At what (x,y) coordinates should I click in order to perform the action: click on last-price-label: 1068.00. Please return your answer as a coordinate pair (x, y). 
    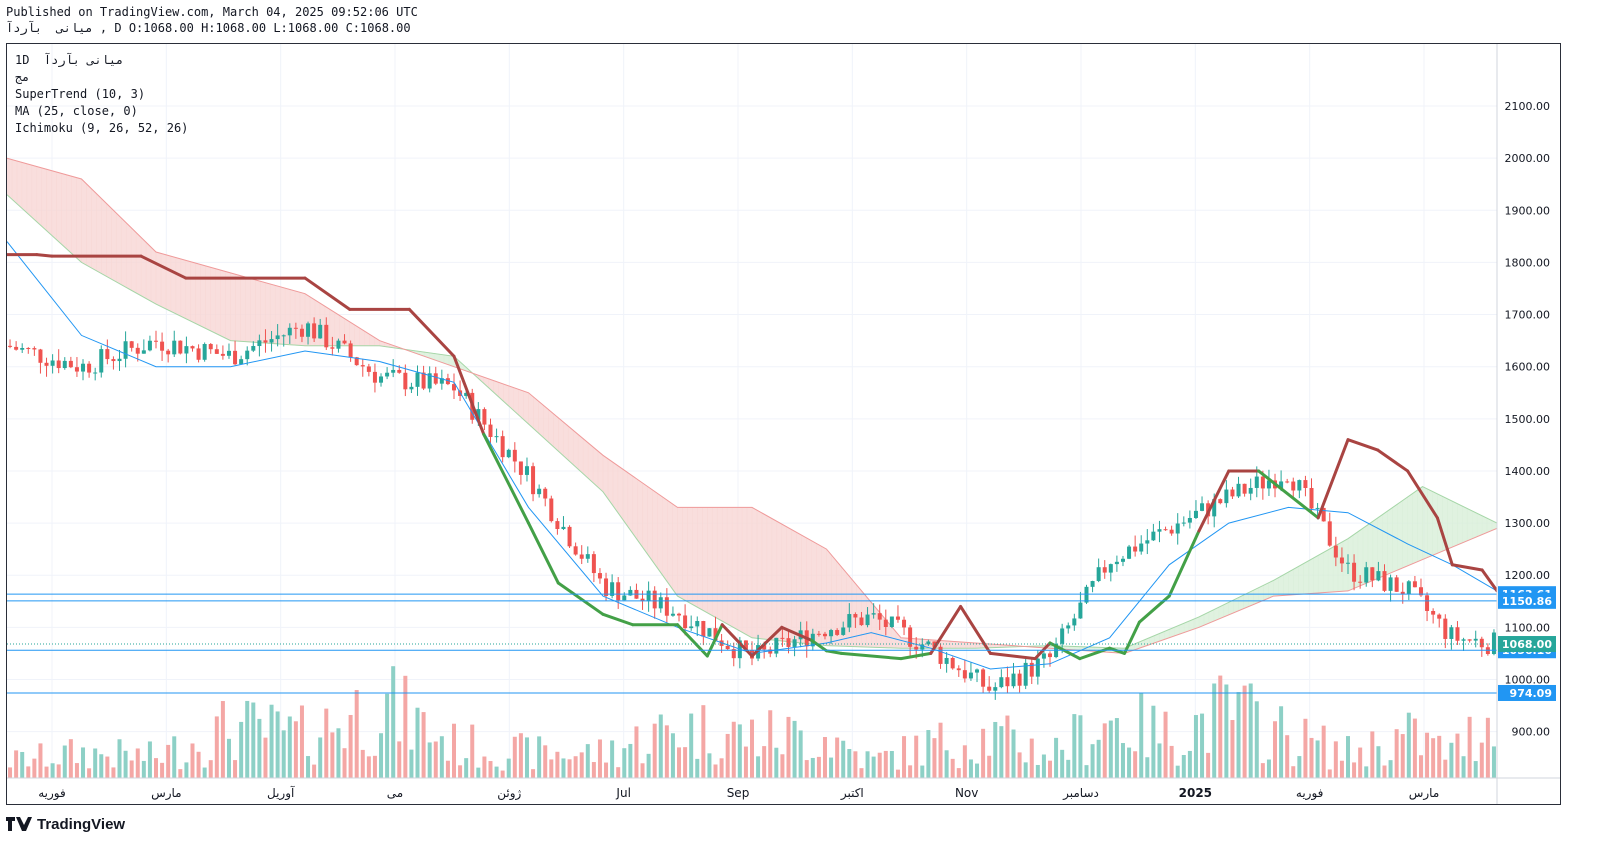
    Looking at the image, I should click on (1527, 644).